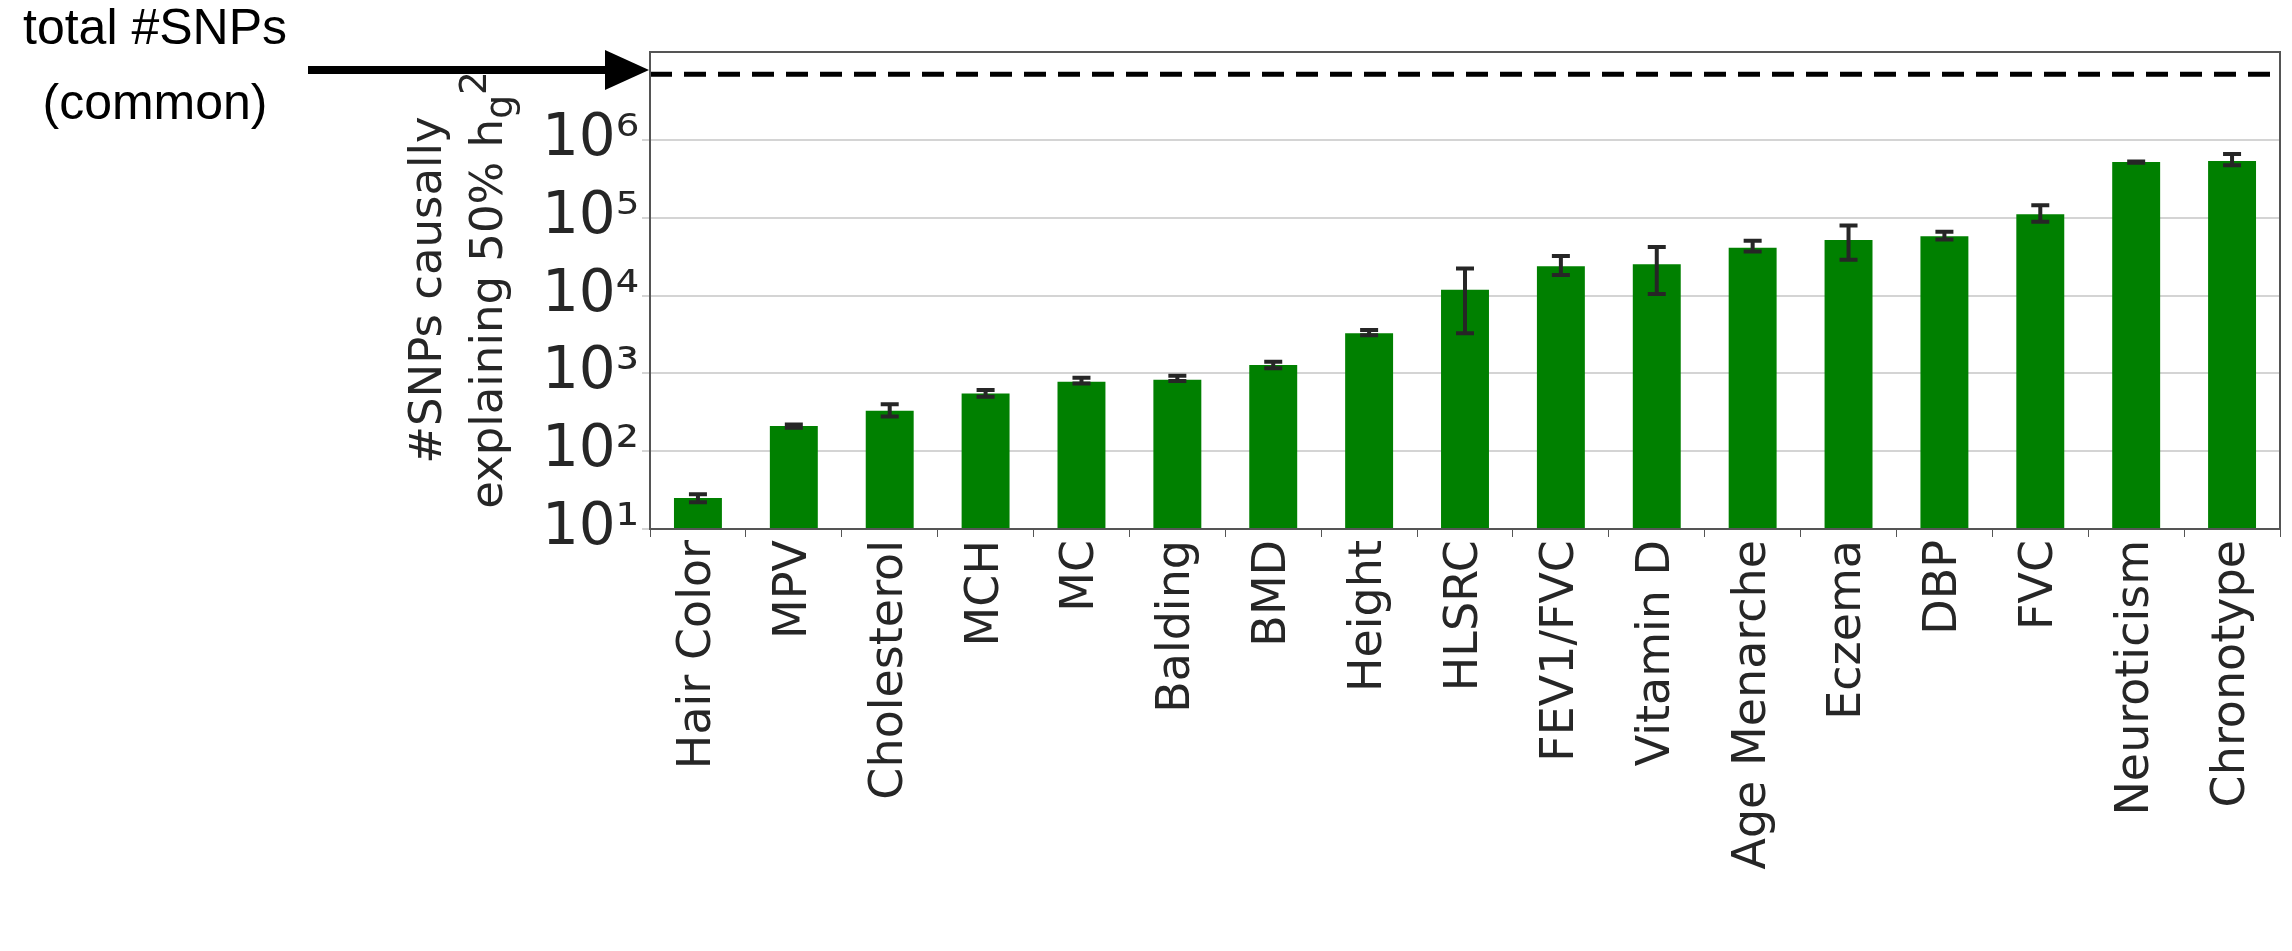 The width and height of the screenshot is (2292, 951). I want to click on x-tick-label: Cholesterol, so click(885, 670).